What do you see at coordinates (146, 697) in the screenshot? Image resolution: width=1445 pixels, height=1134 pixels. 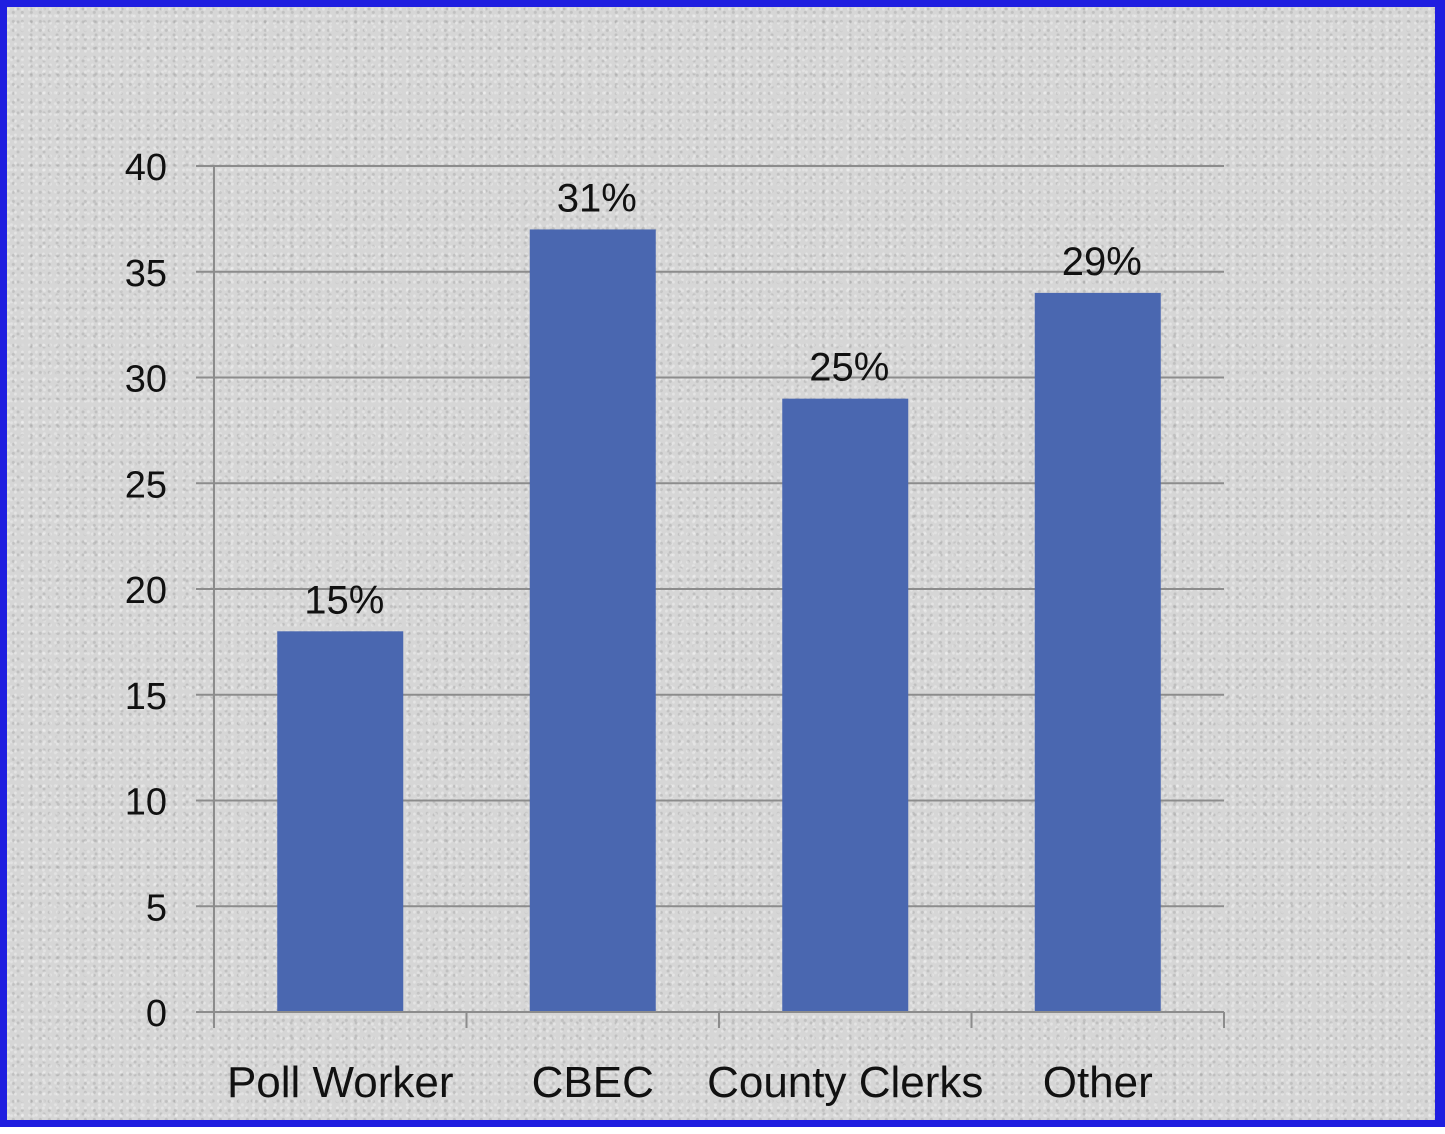 I see `y-tick-label: 15` at bounding box center [146, 697].